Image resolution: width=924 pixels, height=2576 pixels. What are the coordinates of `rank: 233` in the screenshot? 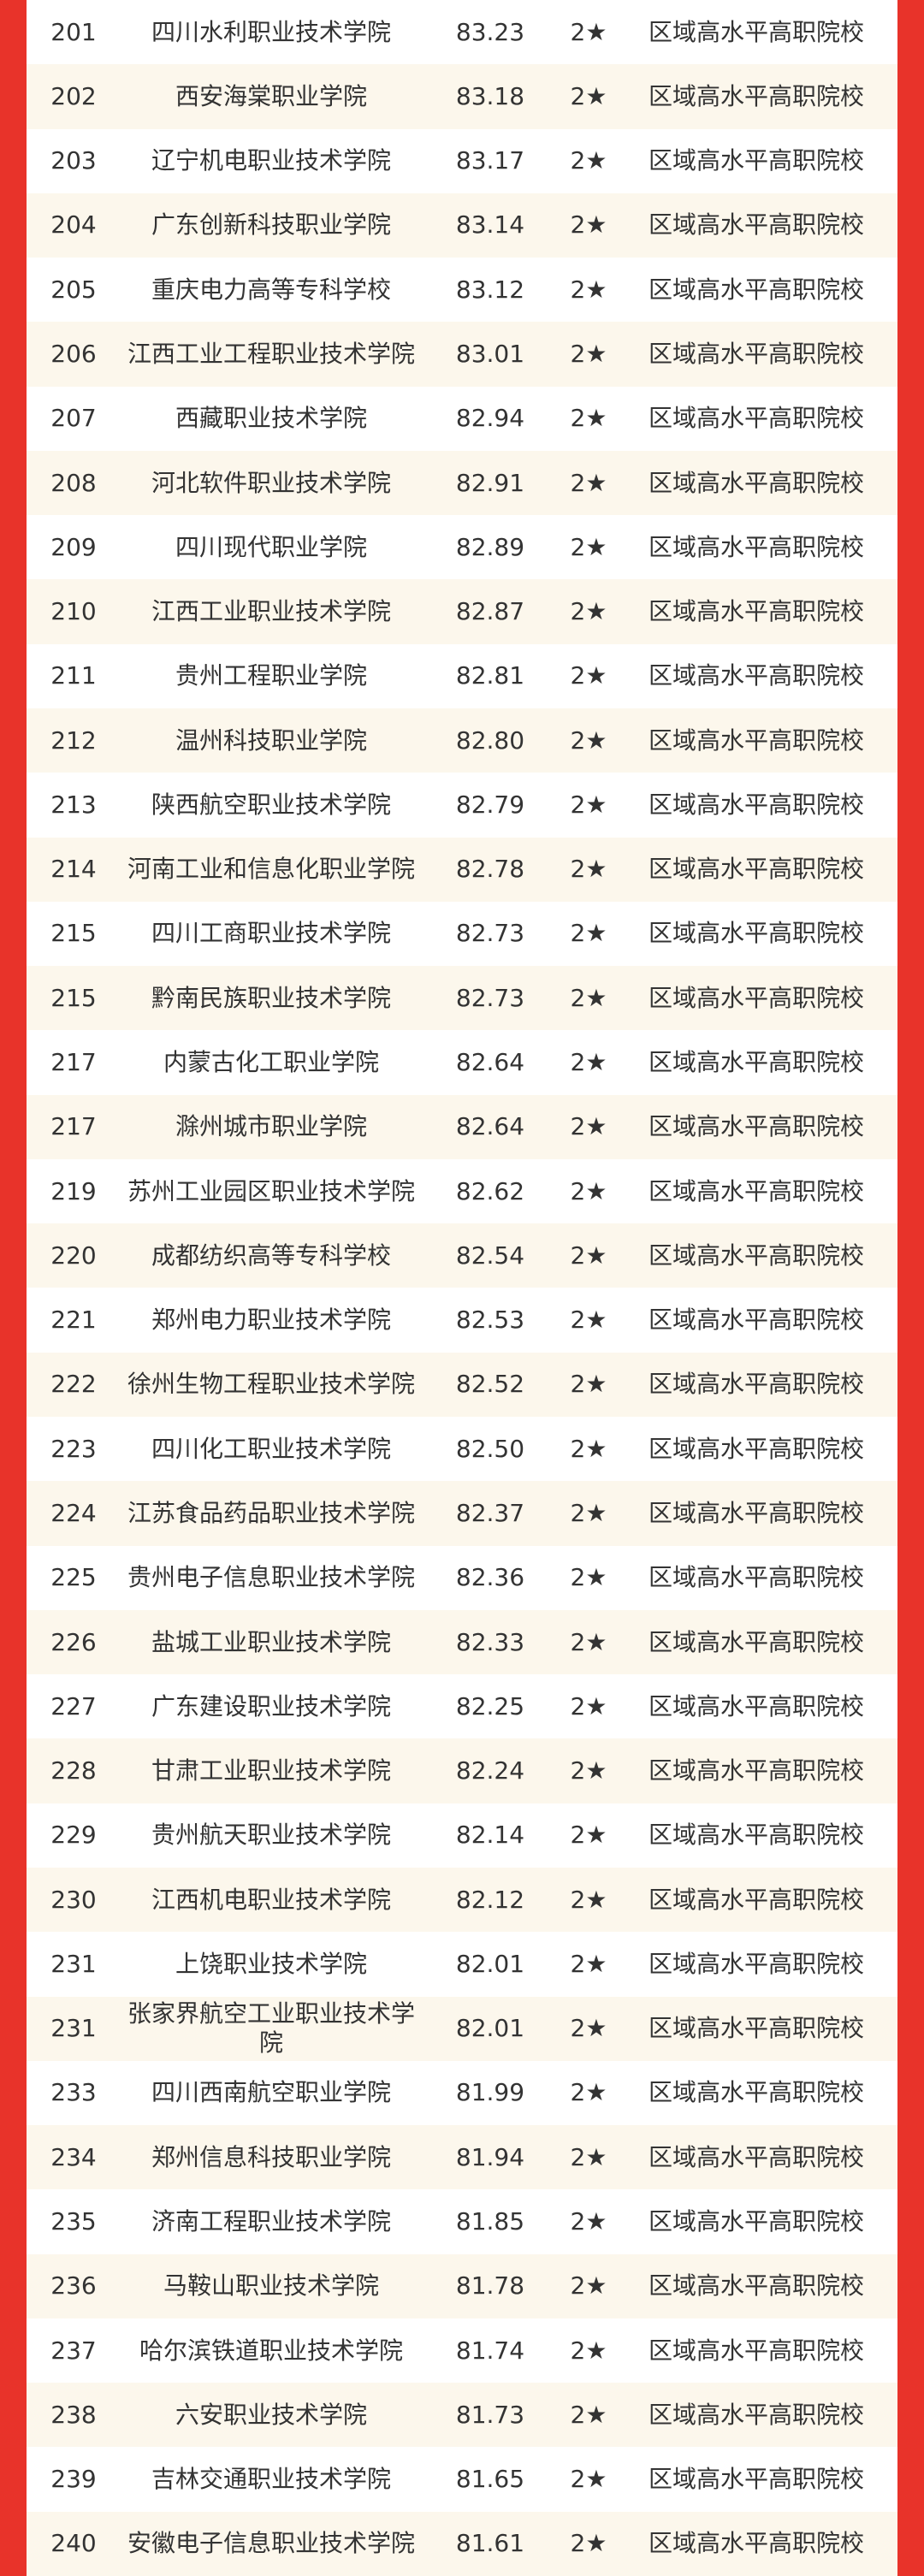 It's located at (73, 2092).